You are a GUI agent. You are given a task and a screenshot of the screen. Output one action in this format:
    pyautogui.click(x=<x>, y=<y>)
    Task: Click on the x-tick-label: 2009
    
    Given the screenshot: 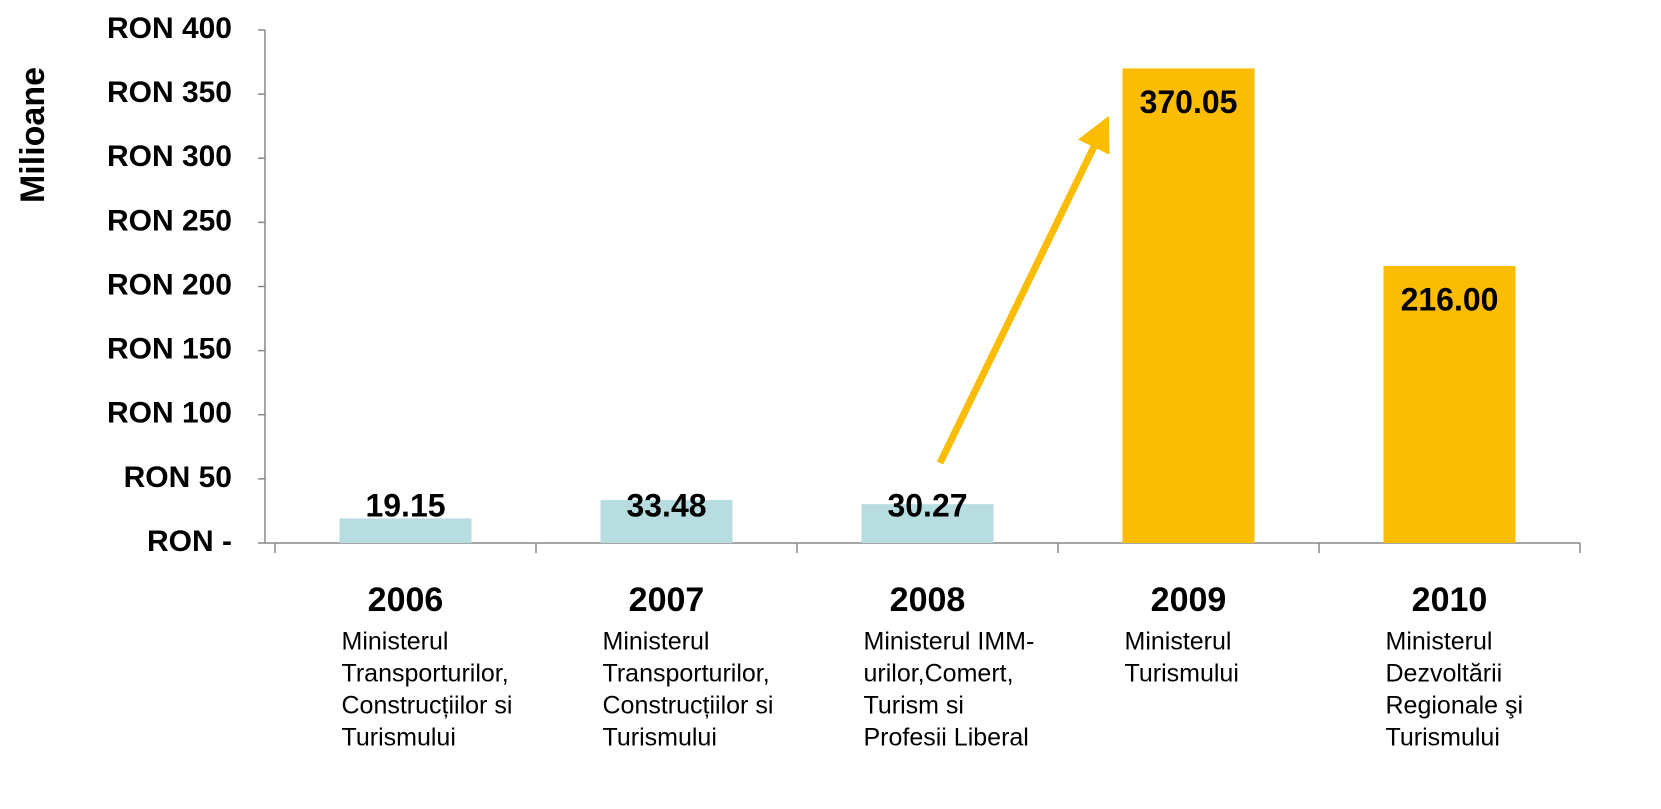 What is the action you would take?
    pyautogui.click(x=1189, y=600)
    